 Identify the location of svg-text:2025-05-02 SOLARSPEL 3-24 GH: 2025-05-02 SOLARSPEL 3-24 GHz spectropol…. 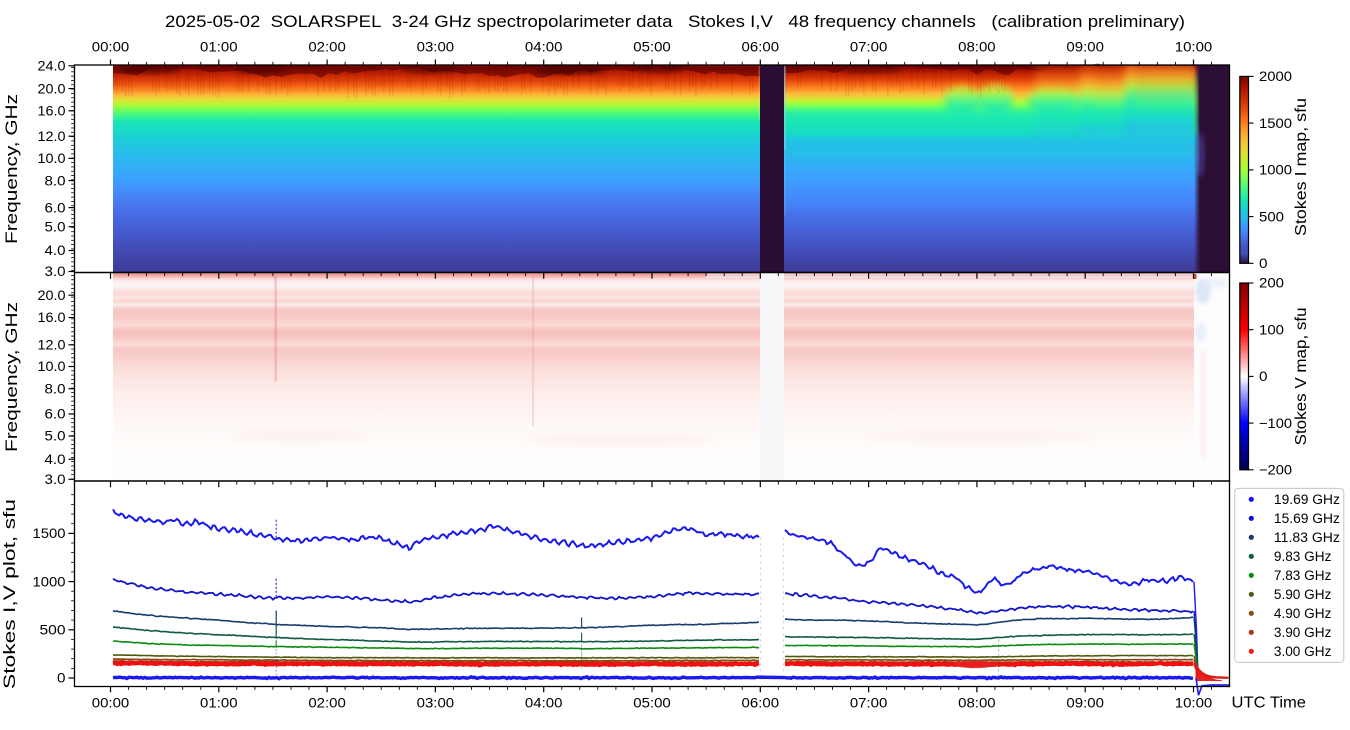
(675, 22).